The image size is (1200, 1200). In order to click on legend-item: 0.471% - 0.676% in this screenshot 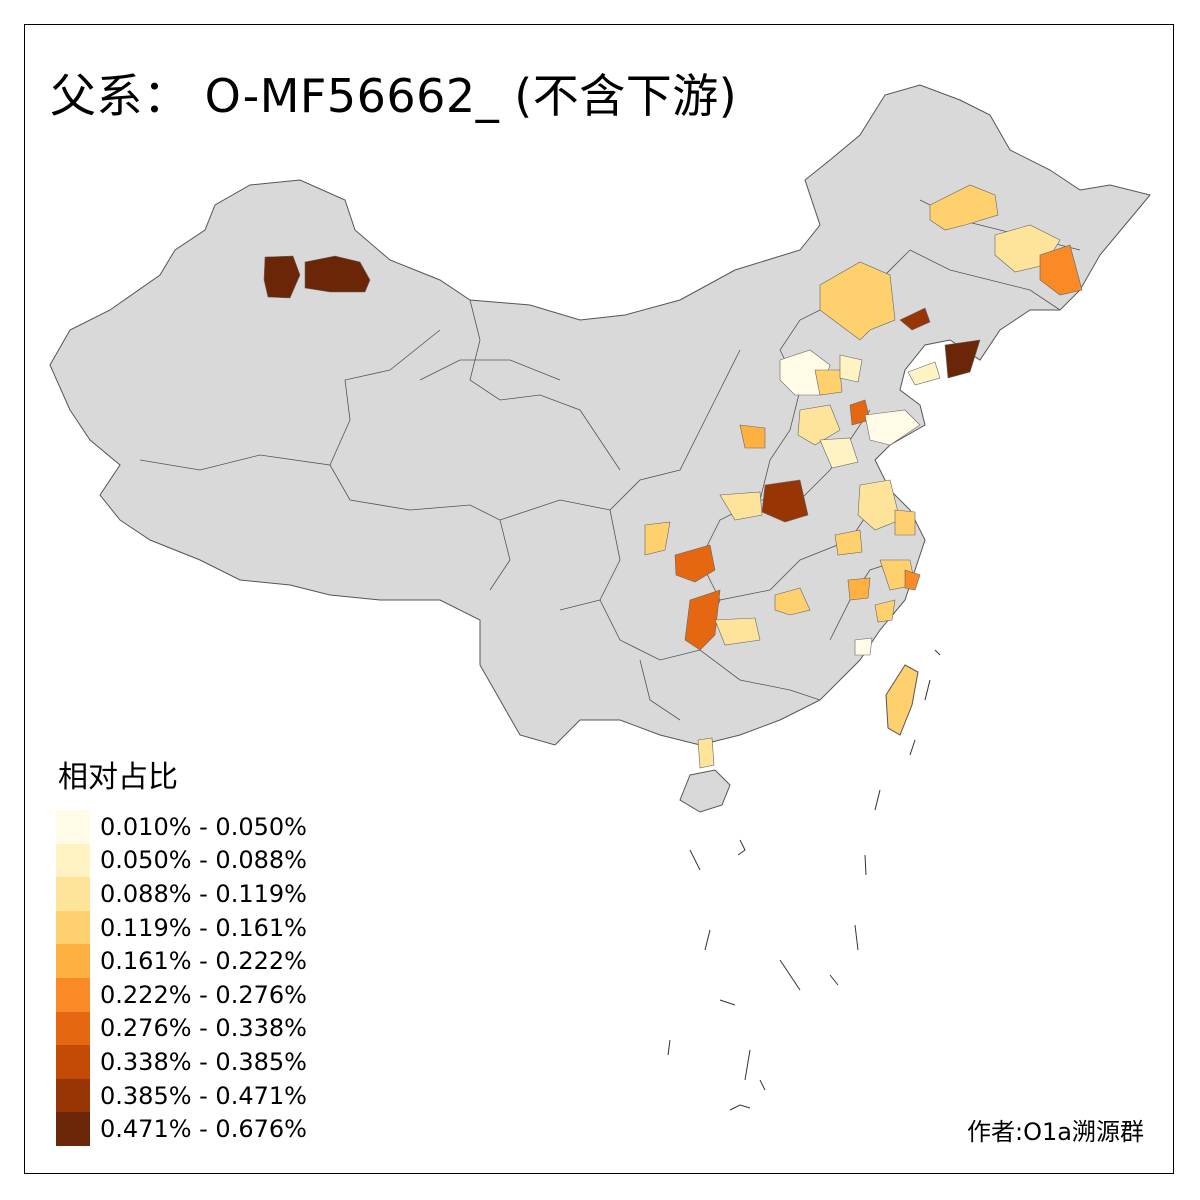, I will do `click(181, 1129)`.